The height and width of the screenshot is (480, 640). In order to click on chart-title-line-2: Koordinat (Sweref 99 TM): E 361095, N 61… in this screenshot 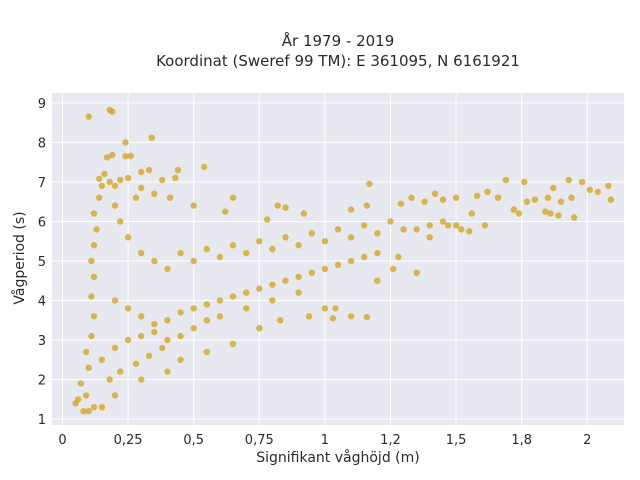, I will do `click(338, 61)`.